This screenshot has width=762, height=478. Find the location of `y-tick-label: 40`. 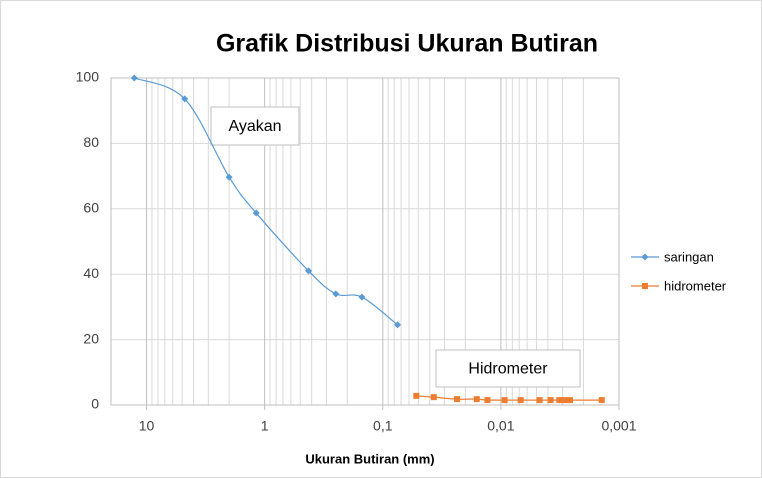

y-tick-label: 40 is located at coordinates (91, 273).